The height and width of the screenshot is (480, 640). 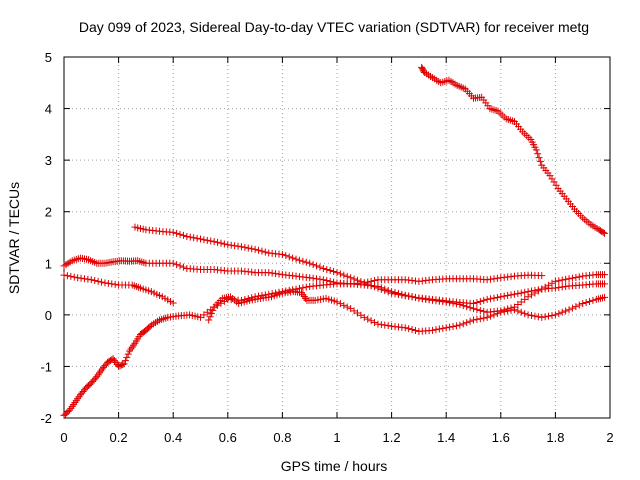 What do you see at coordinates (48, 212) in the screenshot?
I see `y-tick-label: 2` at bounding box center [48, 212].